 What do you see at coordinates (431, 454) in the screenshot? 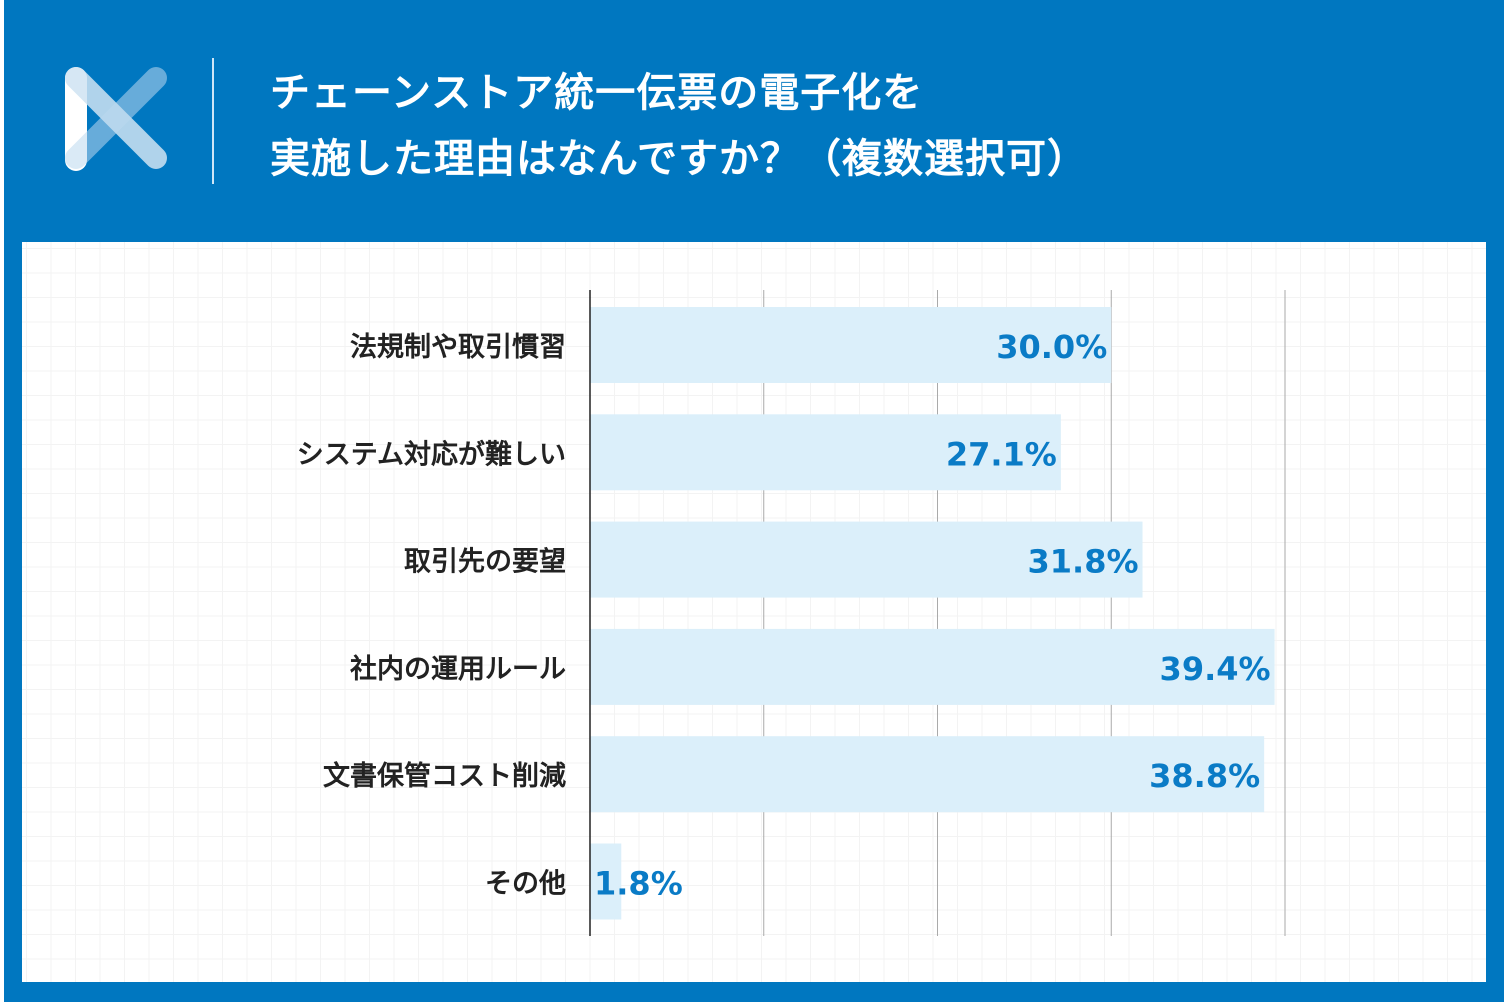
I see `category-label: システム対応が難しい` at bounding box center [431, 454].